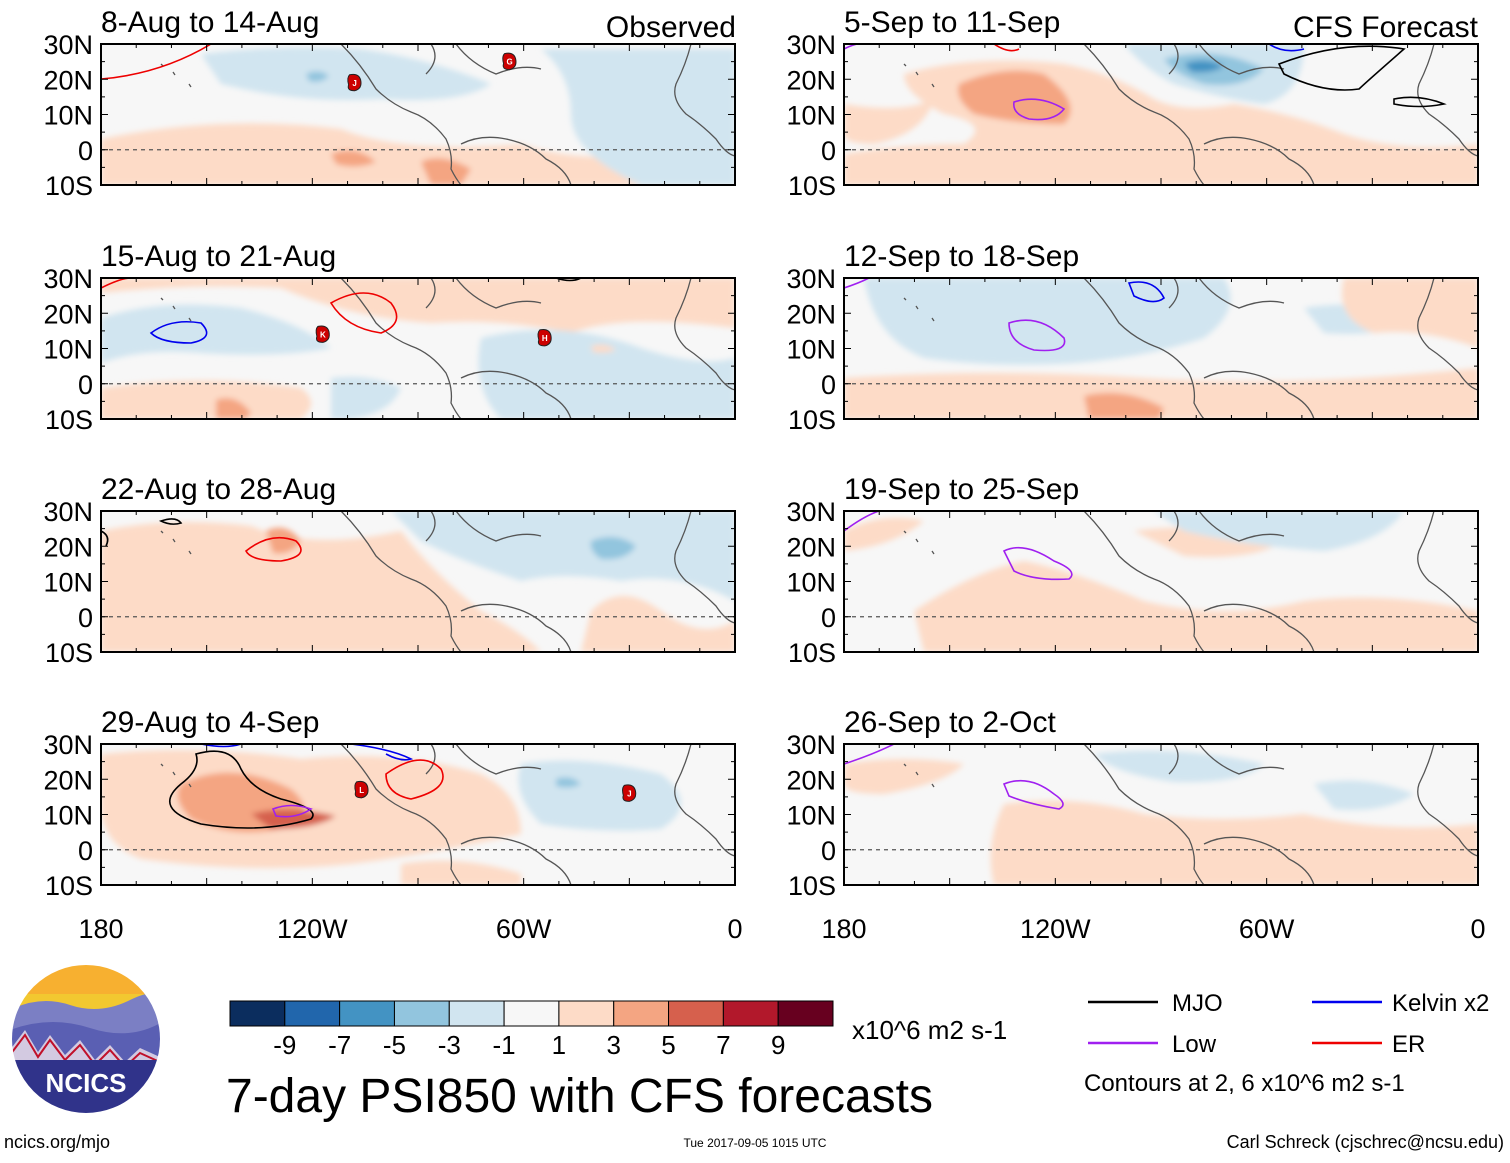 The width and height of the screenshot is (1510, 1163). I want to click on storm-marker: G, so click(509, 61).